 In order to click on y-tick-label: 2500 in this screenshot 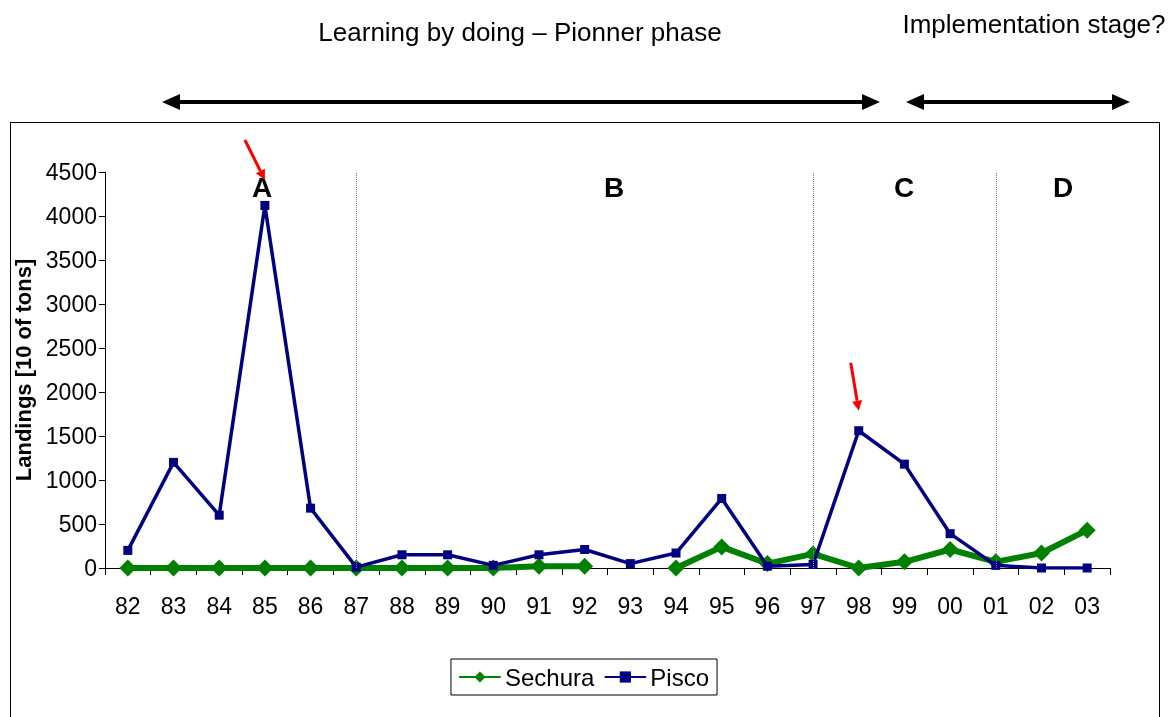, I will do `click(71, 348)`.